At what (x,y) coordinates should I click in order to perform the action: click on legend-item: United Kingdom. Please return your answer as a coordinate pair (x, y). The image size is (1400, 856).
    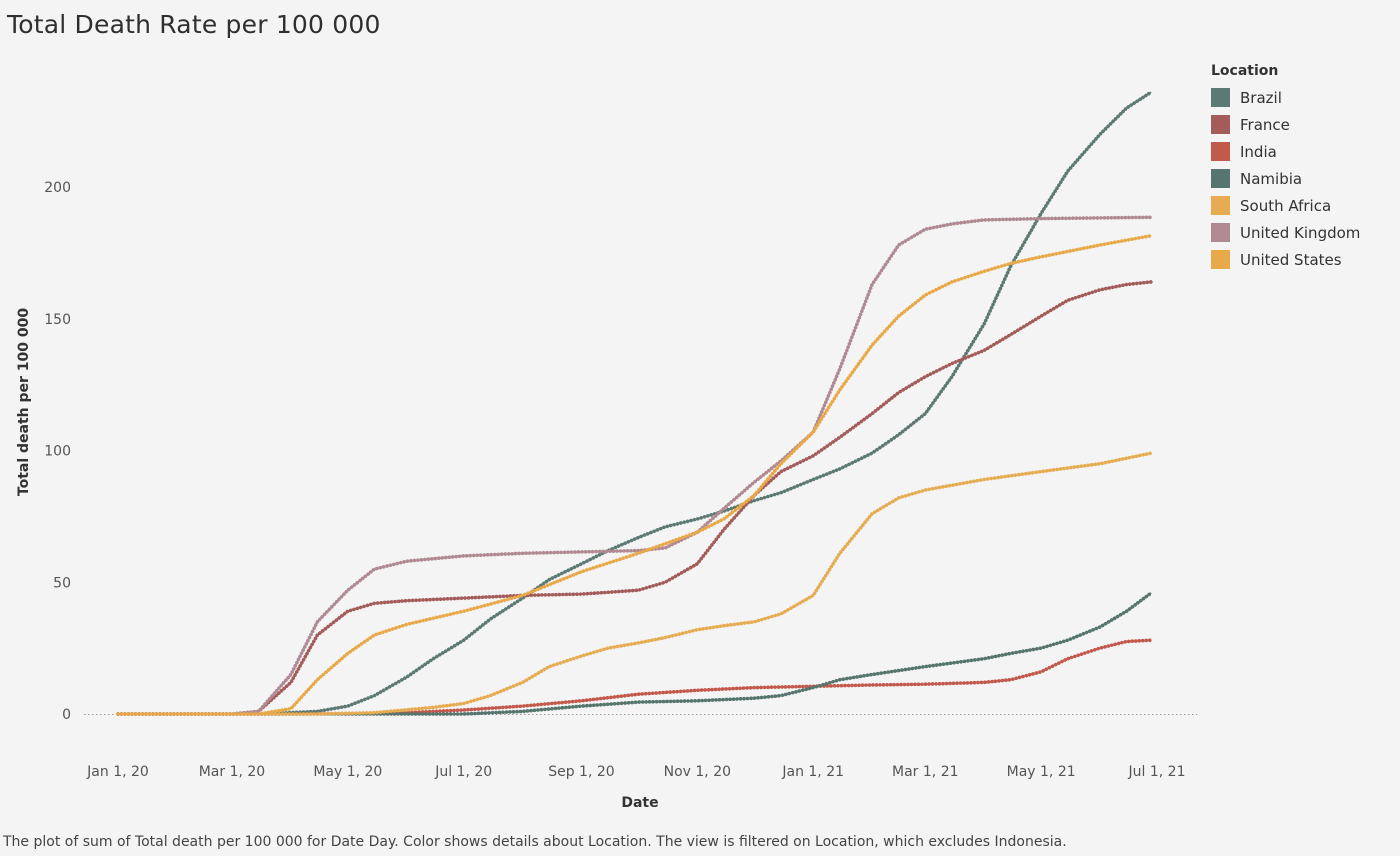
    Looking at the image, I should click on (1285, 232).